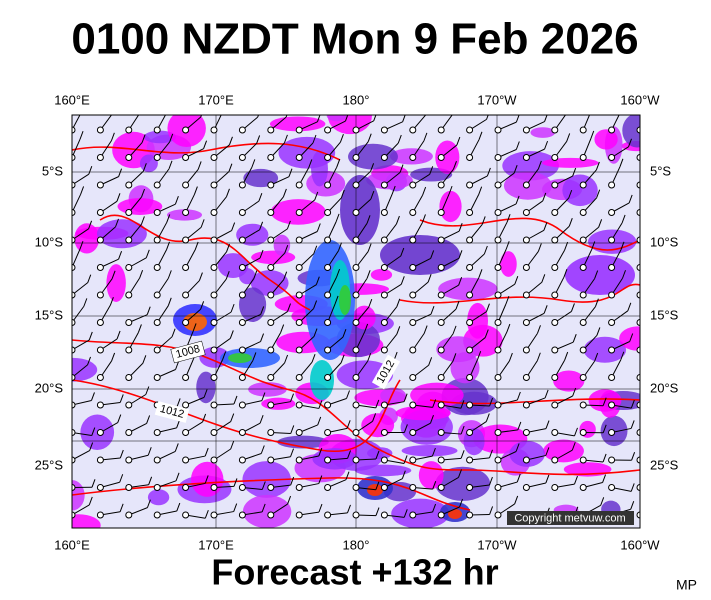 The height and width of the screenshot is (600, 711). What do you see at coordinates (52, 170) in the screenshot?
I see `lat-label: 5°S` at bounding box center [52, 170].